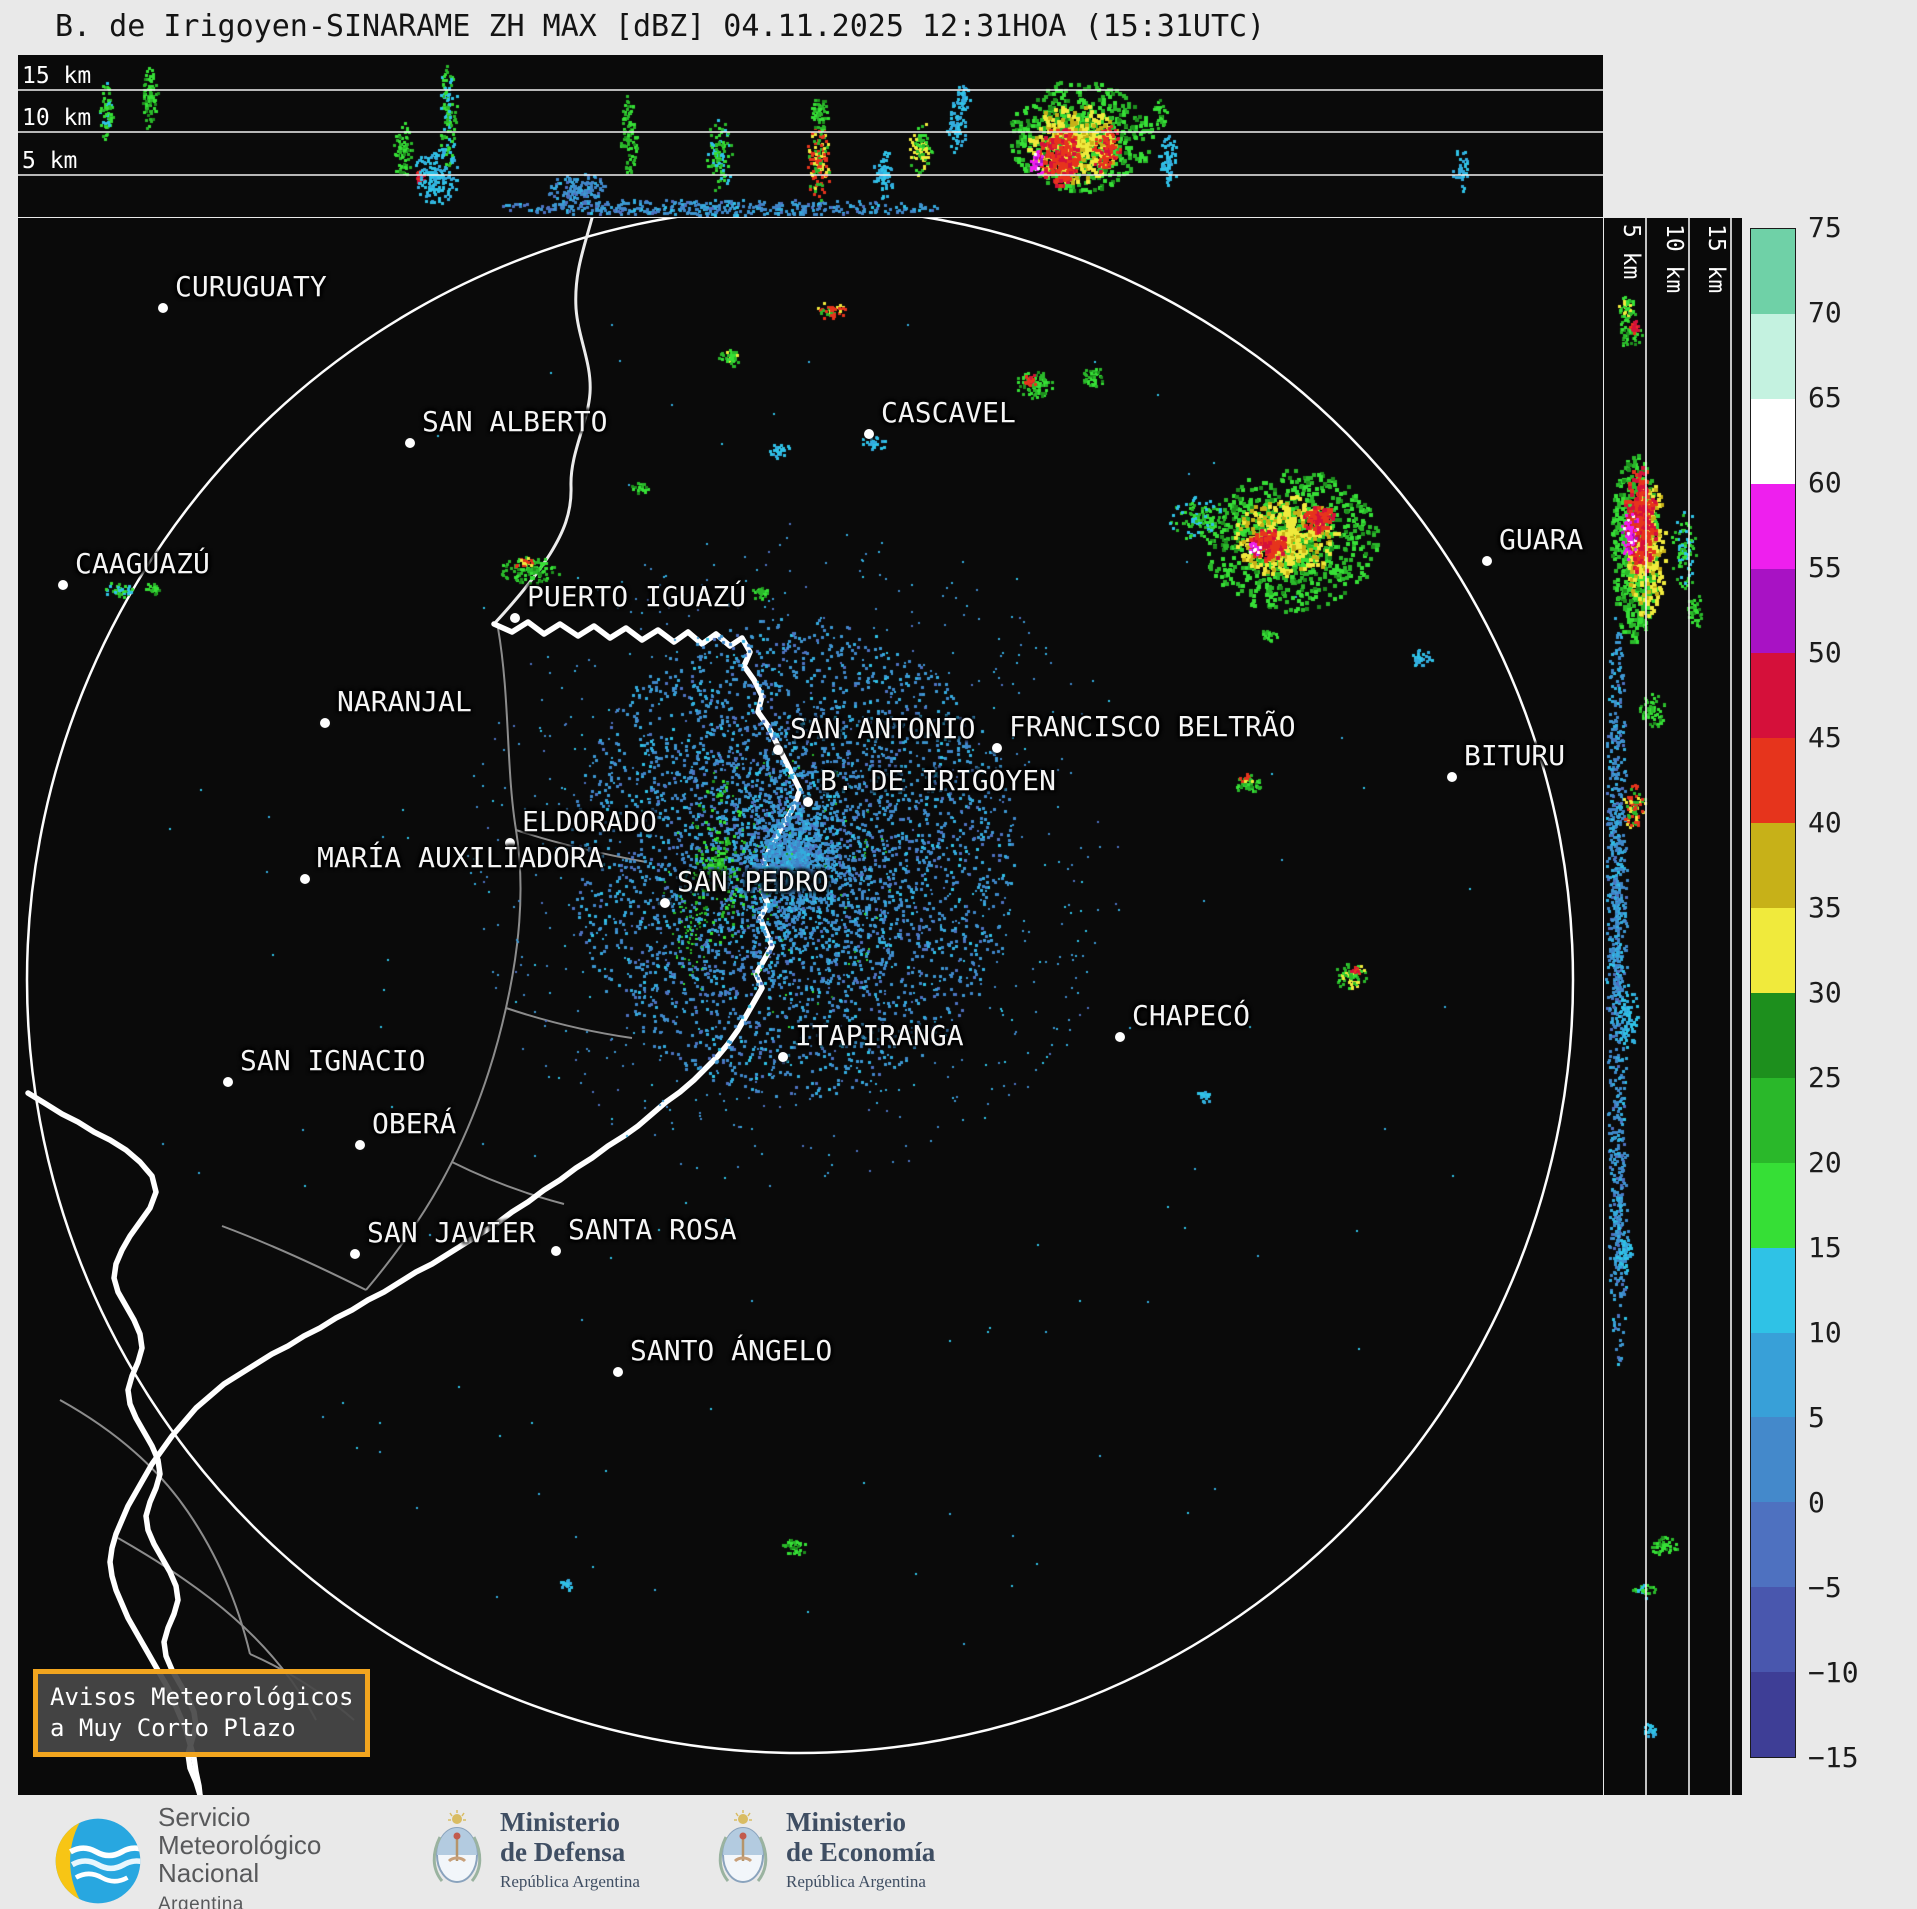  What do you see at coordinates (1688, 1006) in the screenshot?
I see `side-height-gridlines` at bounding box center [1688, 1006].